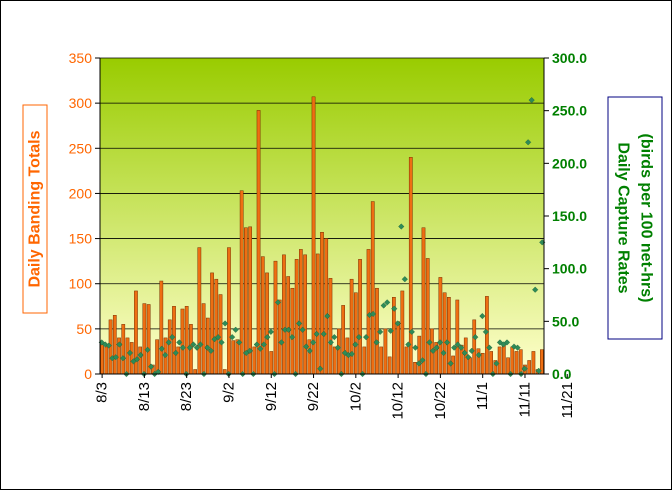 The width and height of the screenshot is (672, 490). I want to click on left-tick-label: 100, so click(81, 284).